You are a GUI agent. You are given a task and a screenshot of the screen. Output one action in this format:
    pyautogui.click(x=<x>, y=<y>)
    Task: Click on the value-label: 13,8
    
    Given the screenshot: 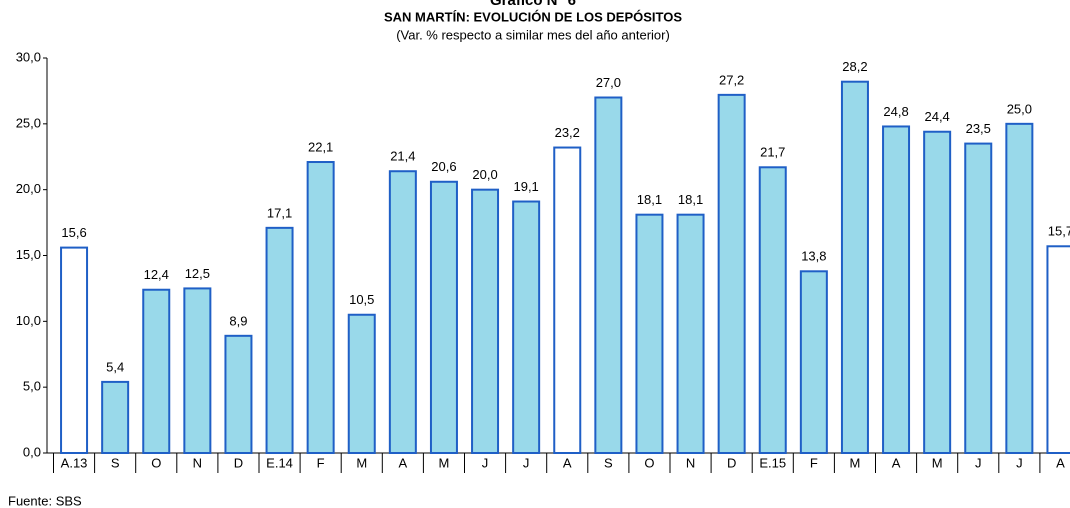 What is the action you would take?
    pyautogui.click(x=813, y=256)
    